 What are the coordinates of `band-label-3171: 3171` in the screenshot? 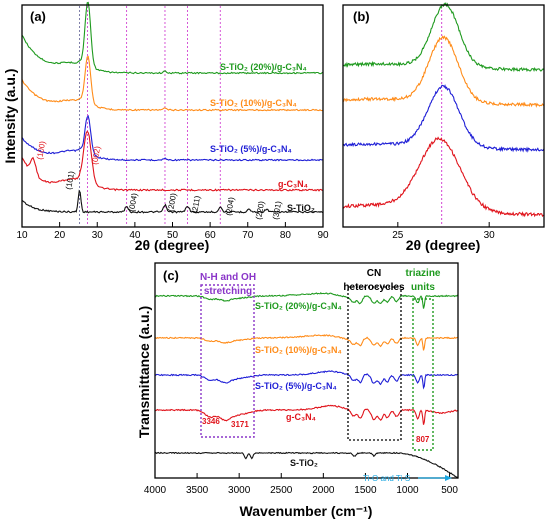 It's located at (240, 424).